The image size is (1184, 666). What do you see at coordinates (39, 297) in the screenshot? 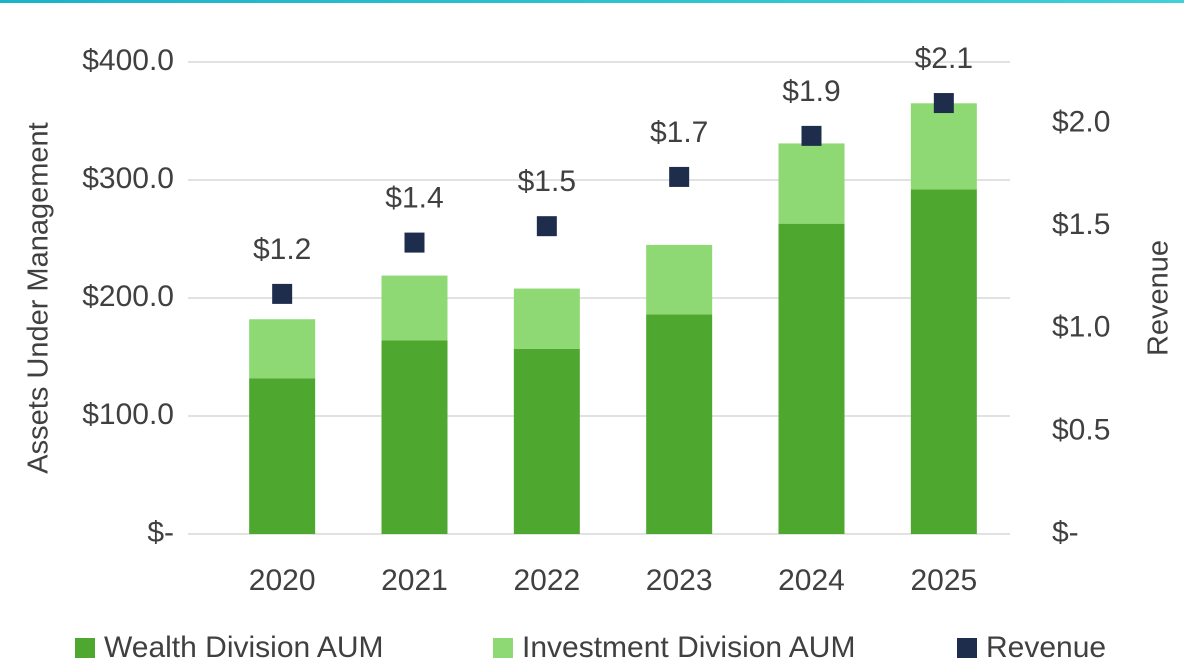
I see `y-axis-title: Assets Under Management` at bounding box center [39, 297].